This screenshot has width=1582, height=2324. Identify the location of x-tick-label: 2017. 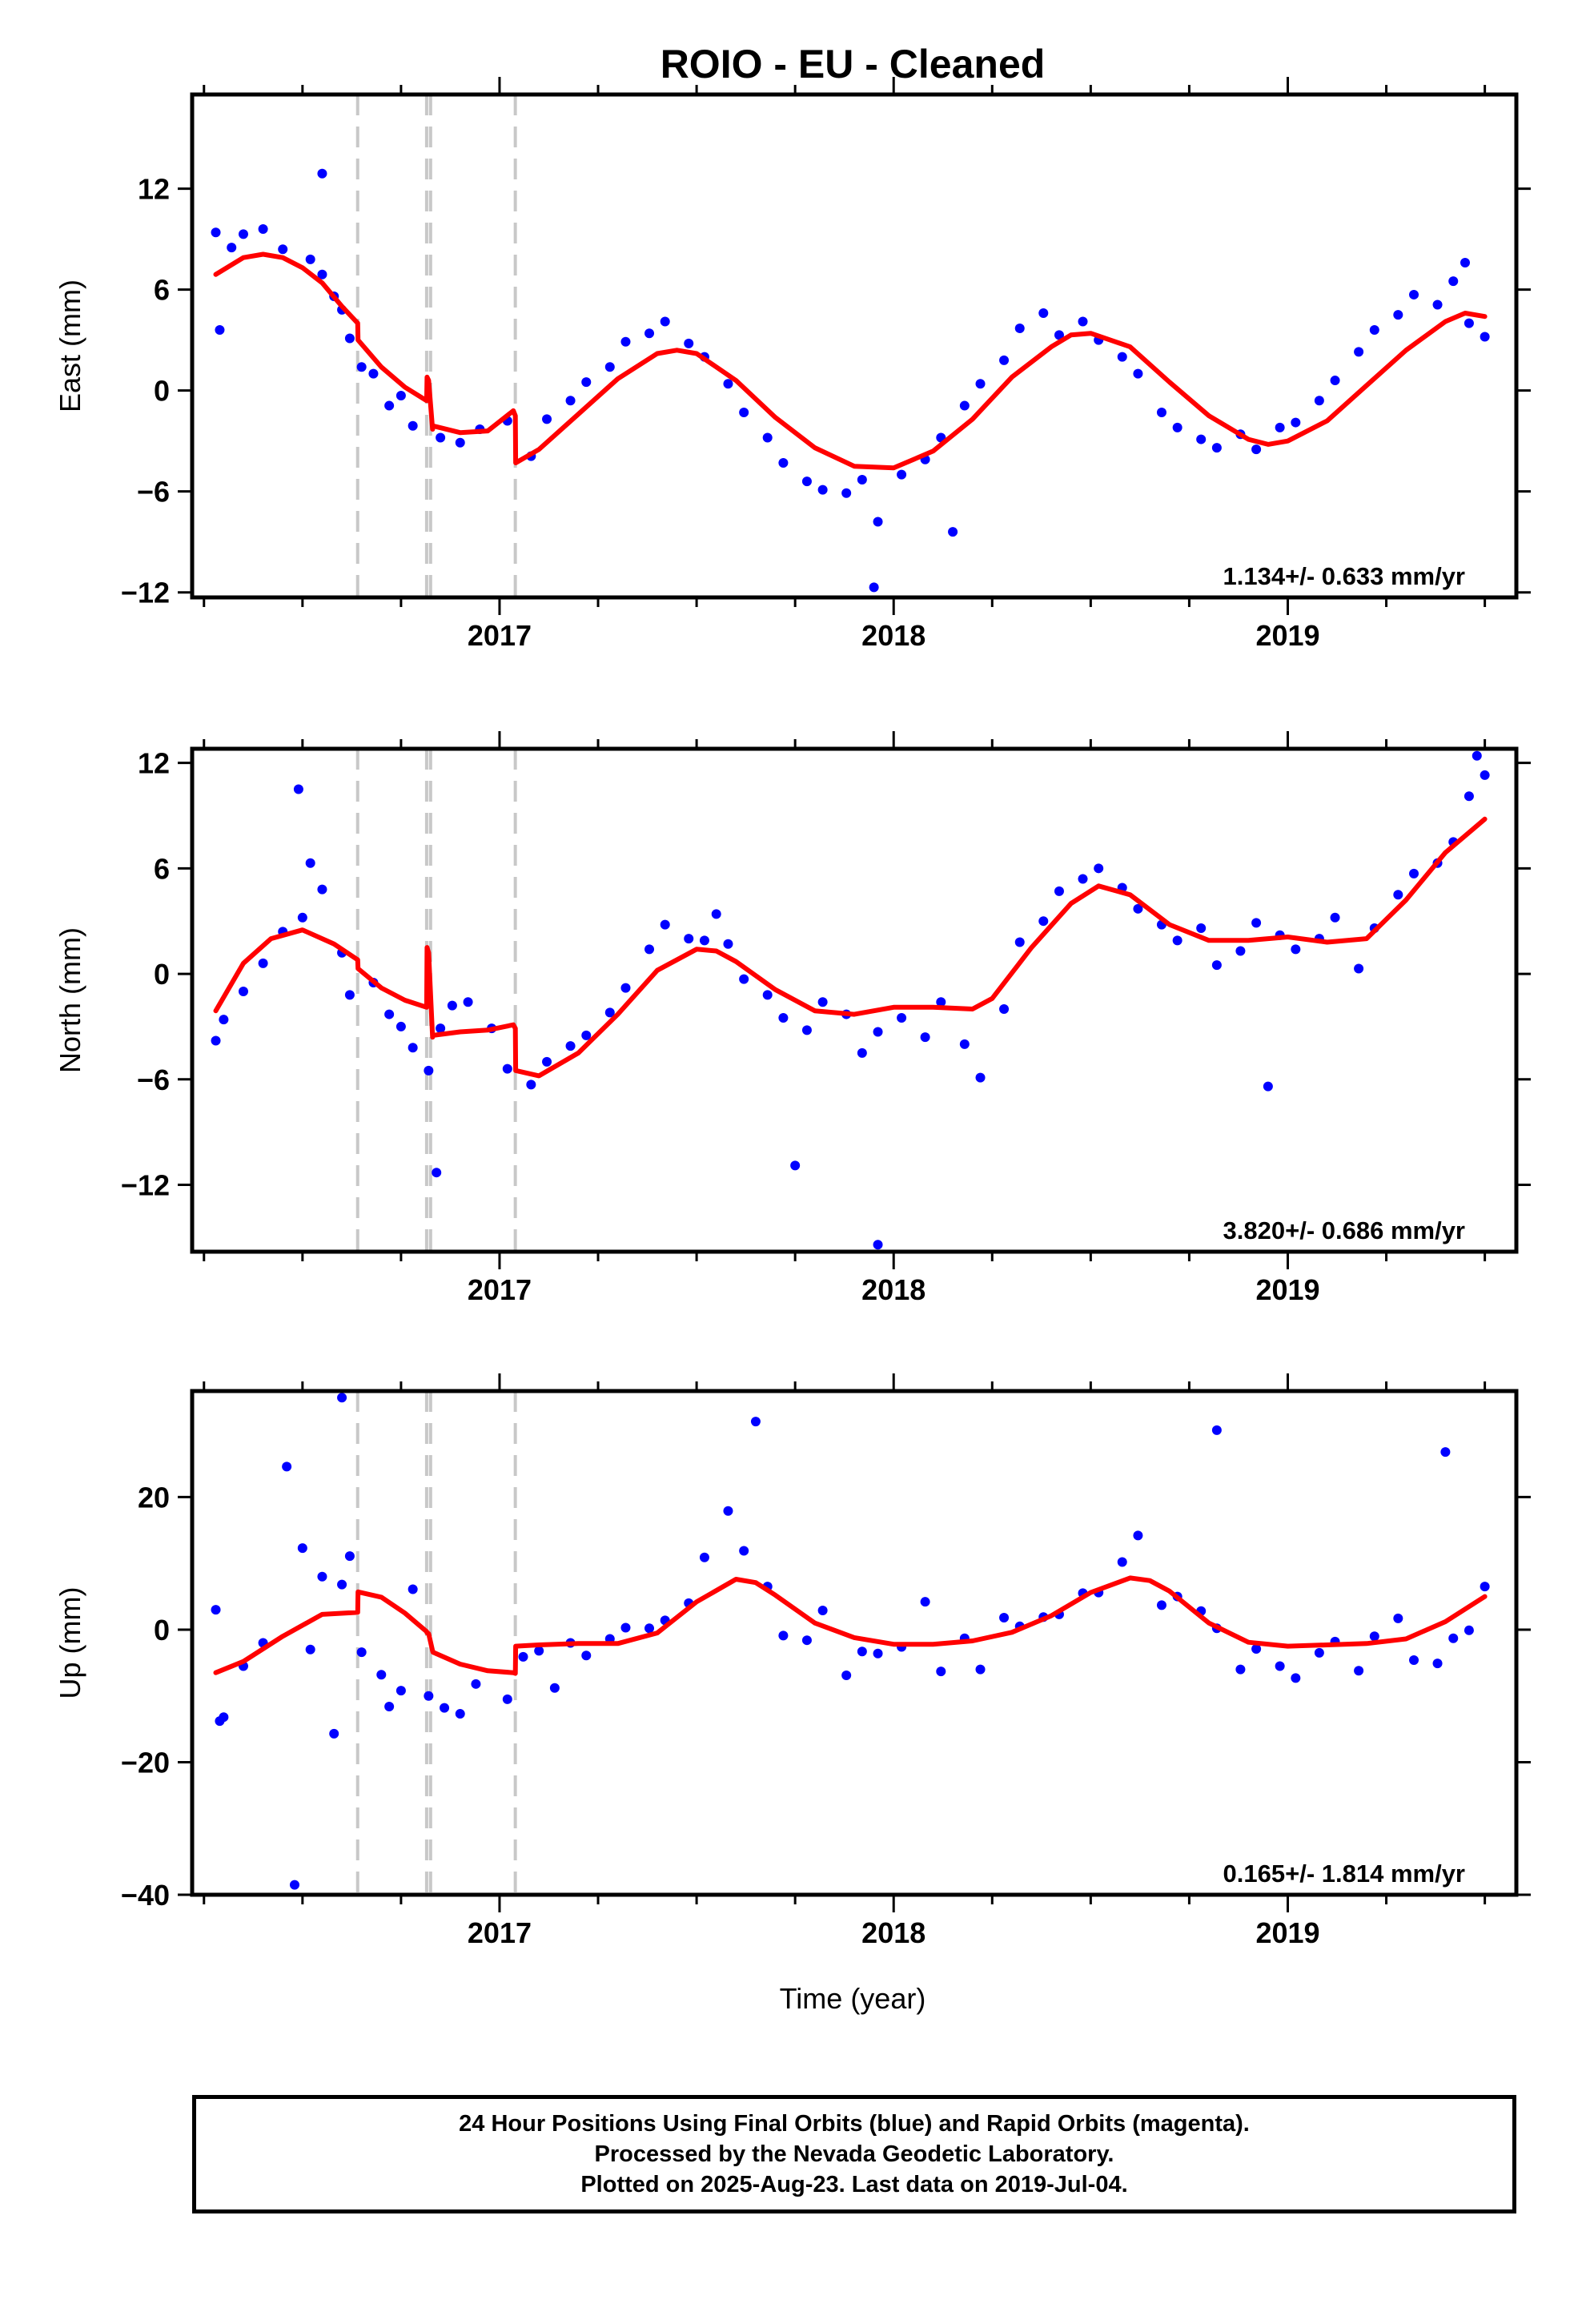
(500, 635).